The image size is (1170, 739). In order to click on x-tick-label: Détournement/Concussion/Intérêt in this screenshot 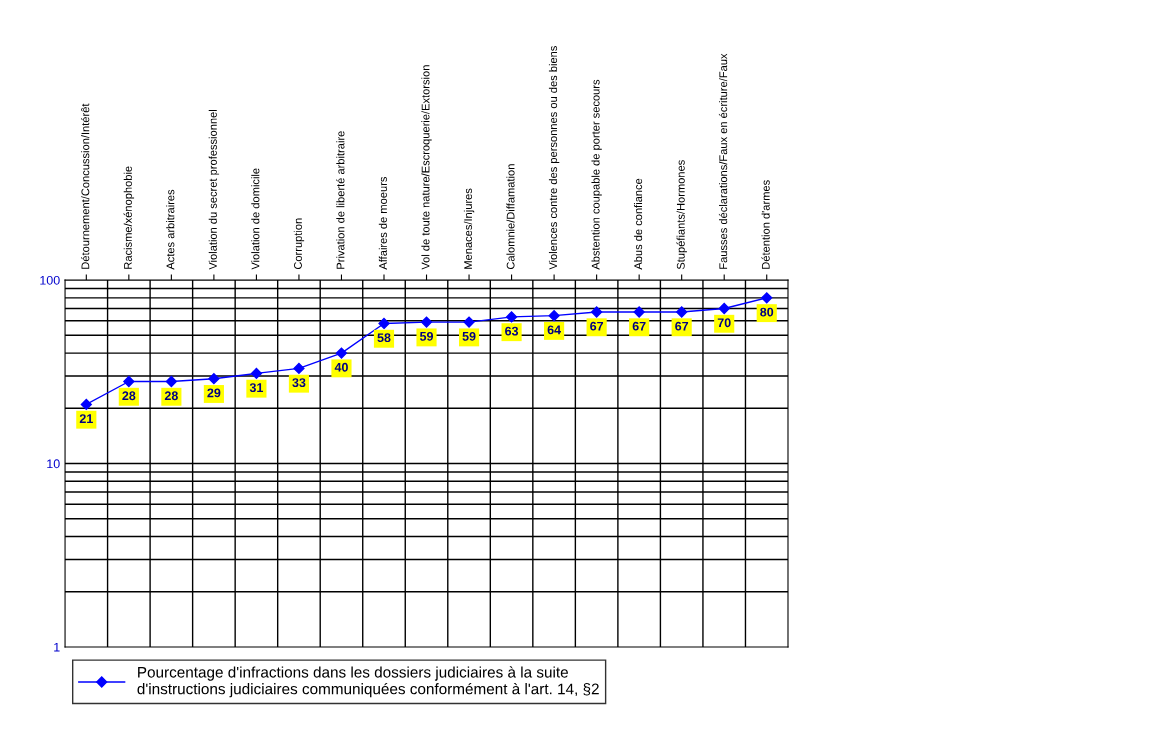, I will do `click(85, 186)`.